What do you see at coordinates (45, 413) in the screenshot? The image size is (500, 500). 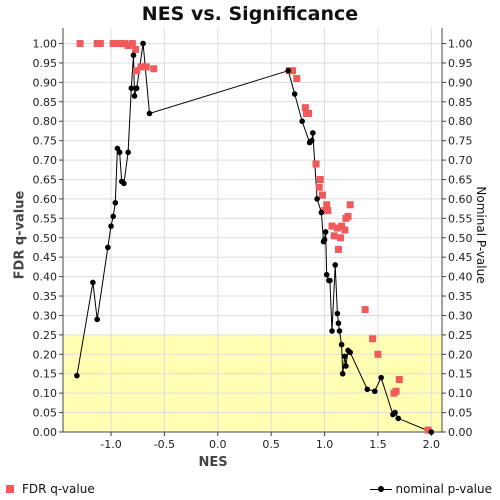 I see `y-tick-label-left: 0.05` at bounding box center [45, 413].